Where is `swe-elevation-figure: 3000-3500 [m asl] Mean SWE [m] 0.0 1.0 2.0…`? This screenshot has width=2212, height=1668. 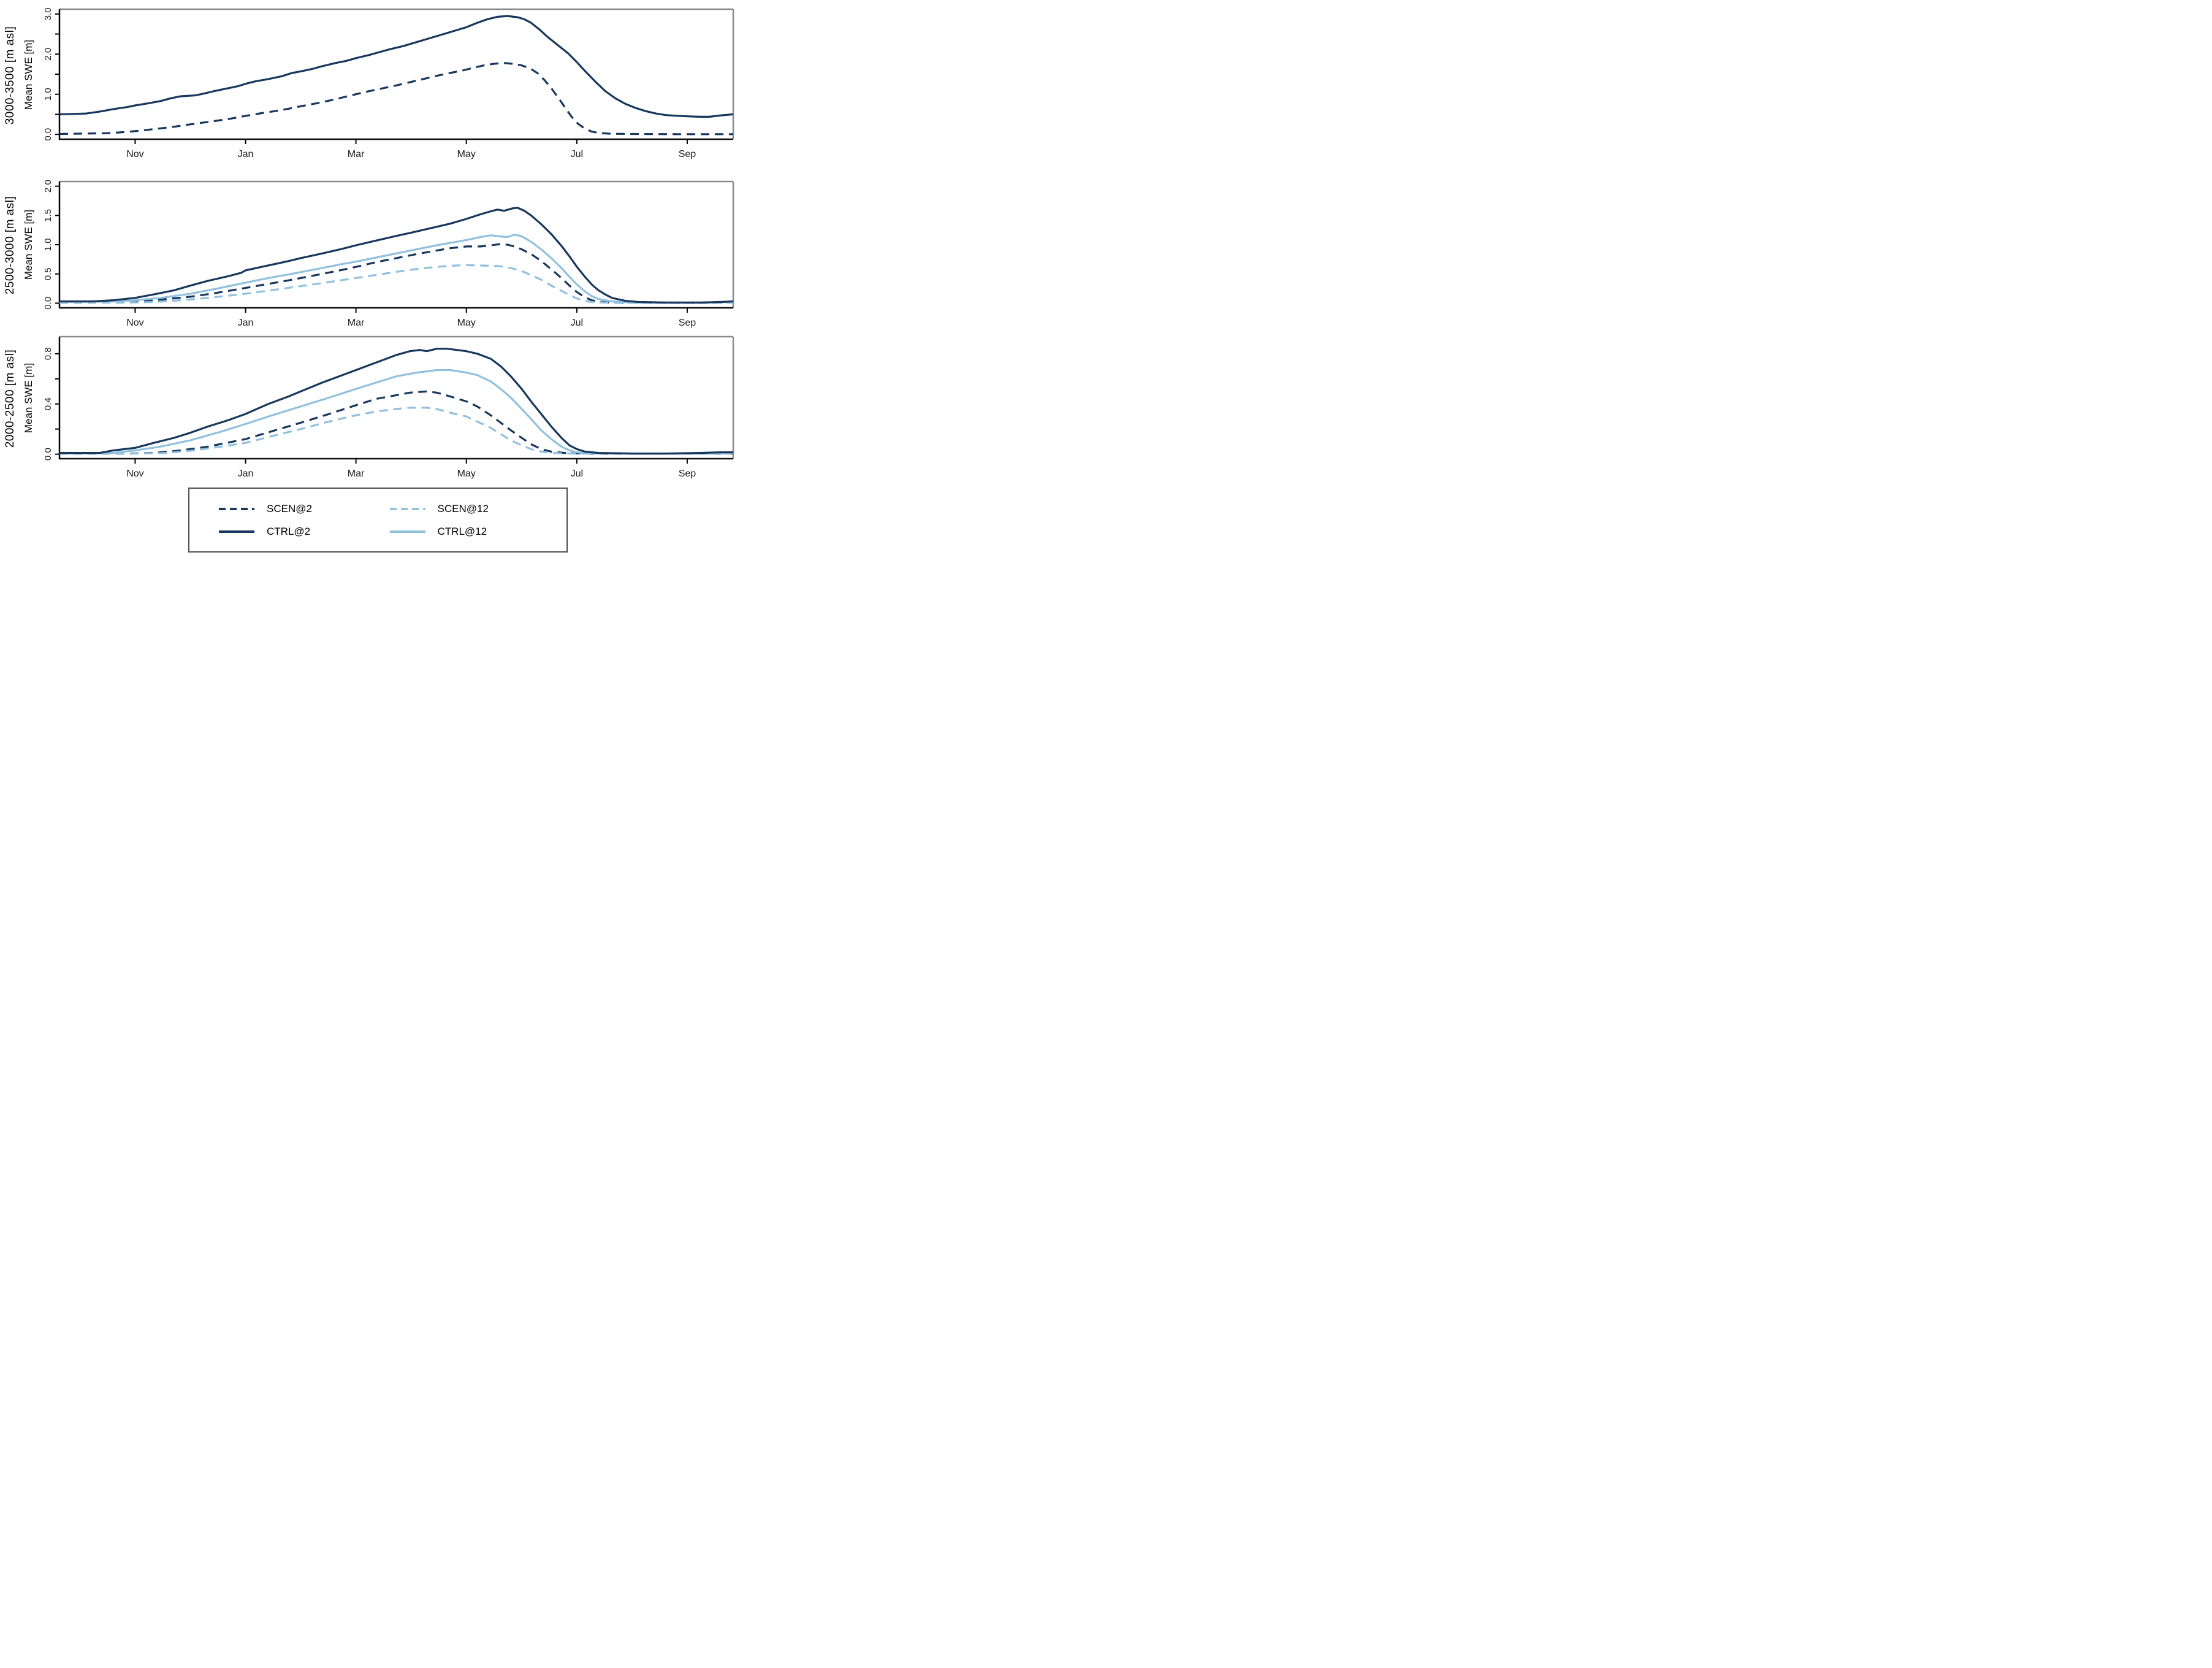 swe-elevation-figure: 3000-3500 [m asl] Mean SWE [m] 0.0 1.0 2.0… is located at coordinates (369, 278).